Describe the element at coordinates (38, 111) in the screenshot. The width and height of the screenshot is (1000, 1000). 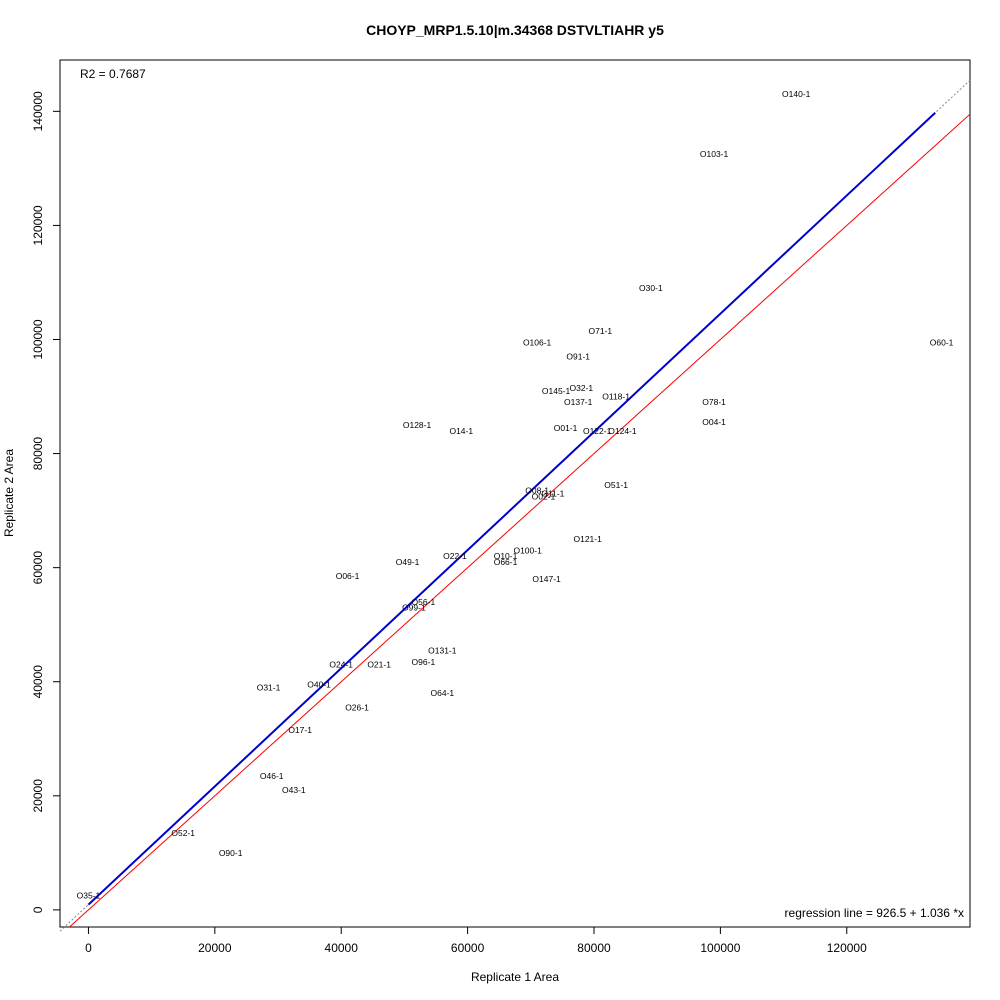
I see `y-tick-label: 140000` at that location.